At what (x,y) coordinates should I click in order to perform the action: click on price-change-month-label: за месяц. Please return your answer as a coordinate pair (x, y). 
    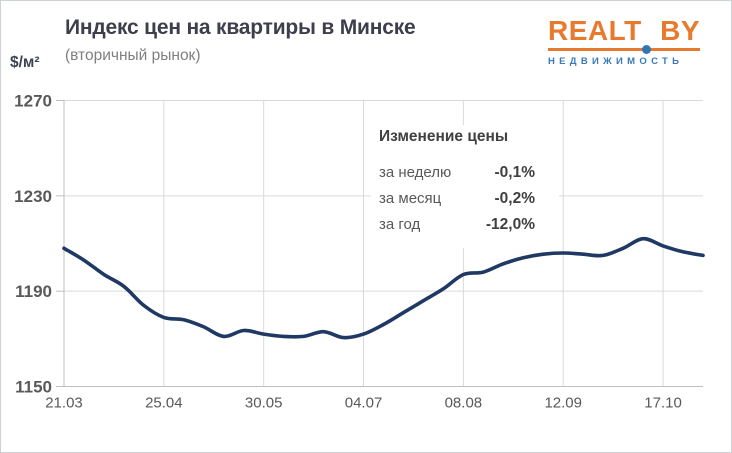
    Looking at the image, I should click on (410, 198).